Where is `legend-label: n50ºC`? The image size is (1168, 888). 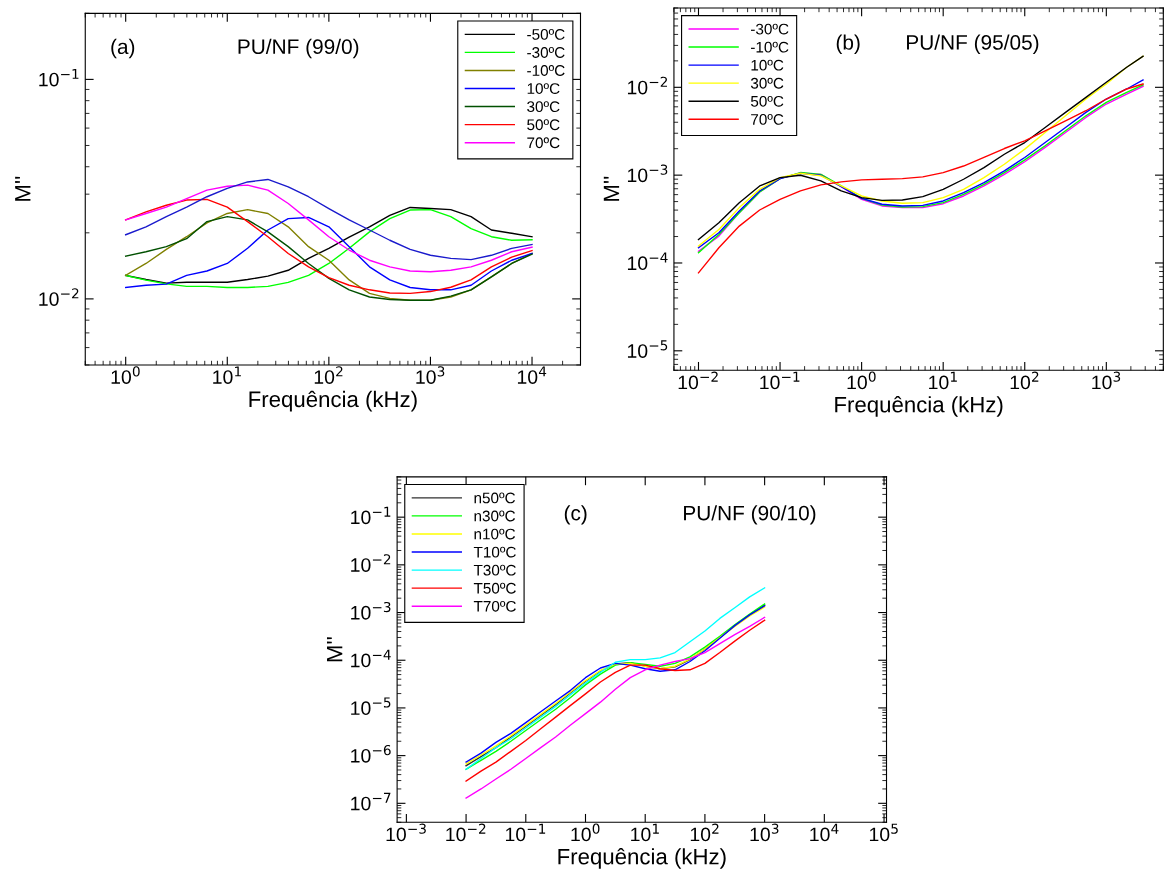 legend-label: n50ºC is located at coordinates (495, 498).